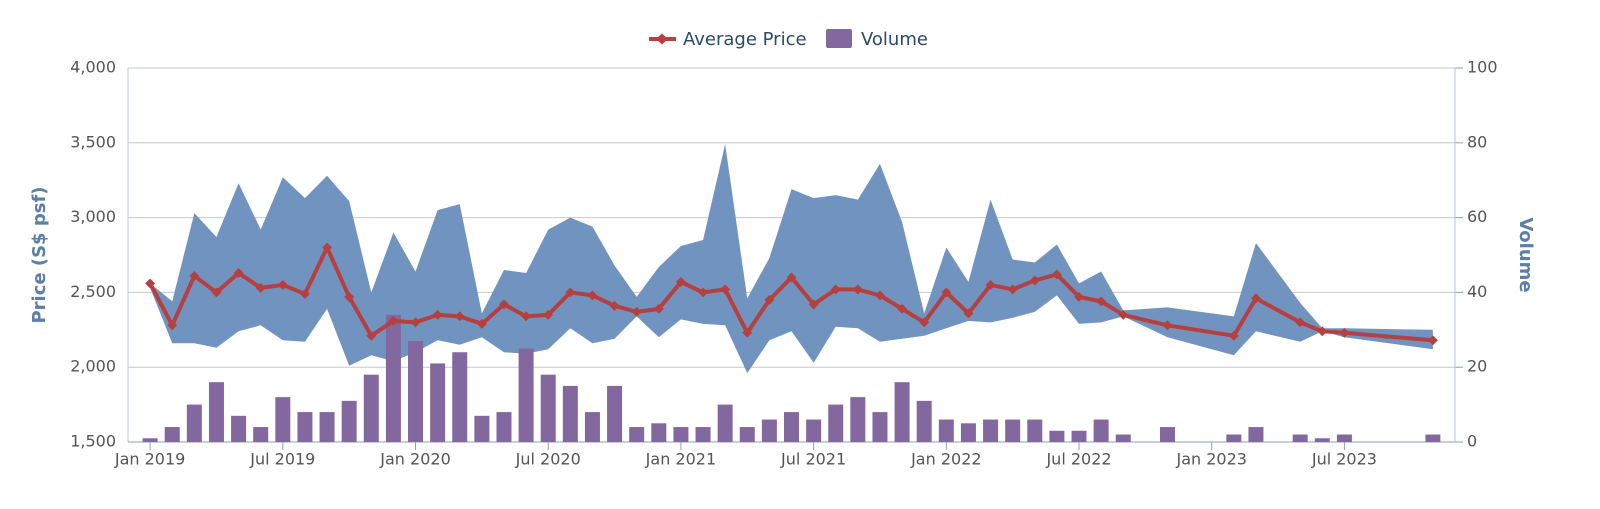 The image size is (1600, 509). I want to click on y-tick-label: 4,000, so click(93, 67).